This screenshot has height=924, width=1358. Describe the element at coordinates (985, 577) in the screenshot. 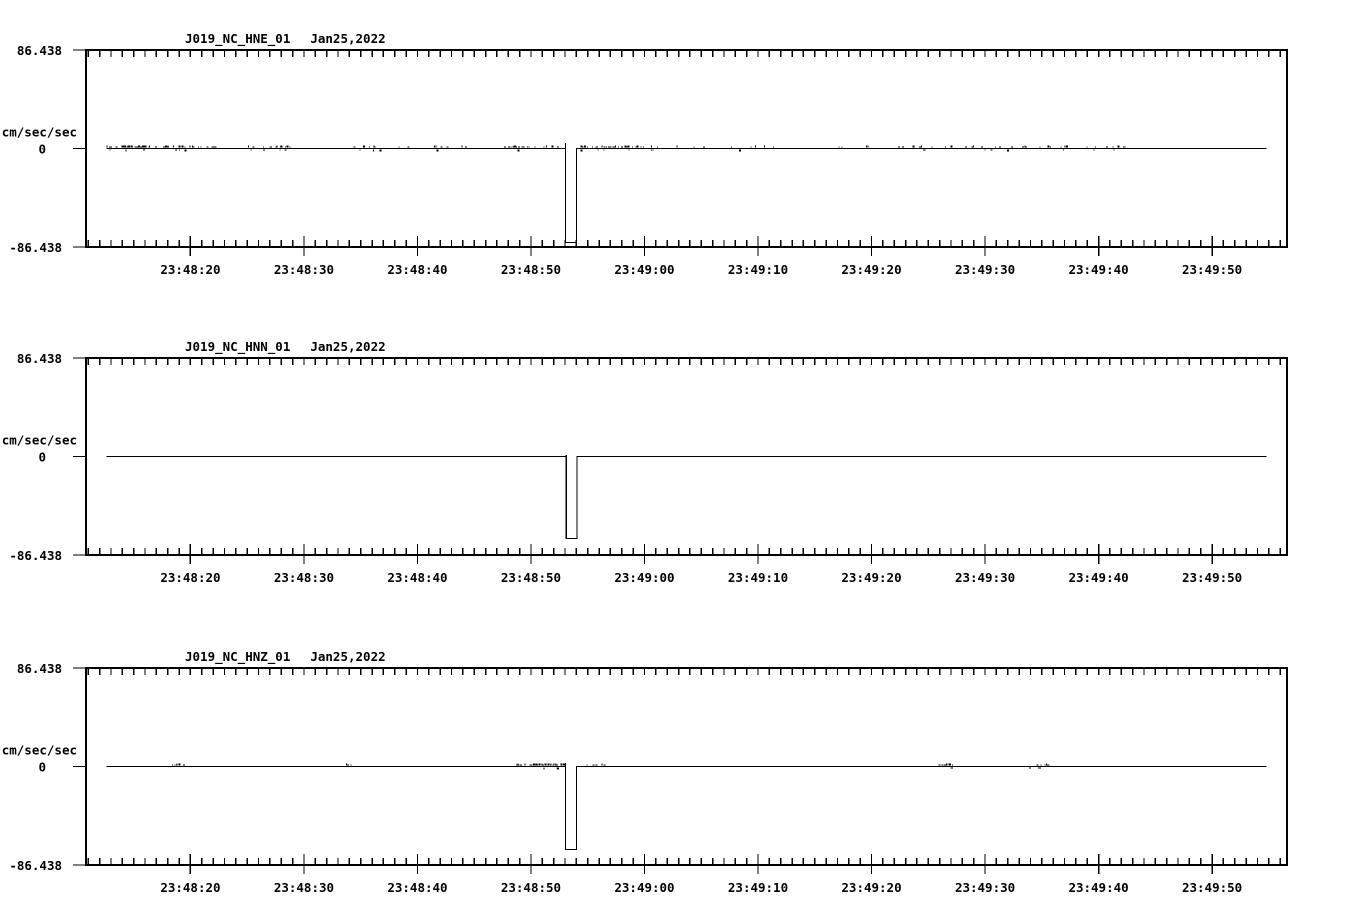

I see `x-tick-label: 23:49:30` at that location.